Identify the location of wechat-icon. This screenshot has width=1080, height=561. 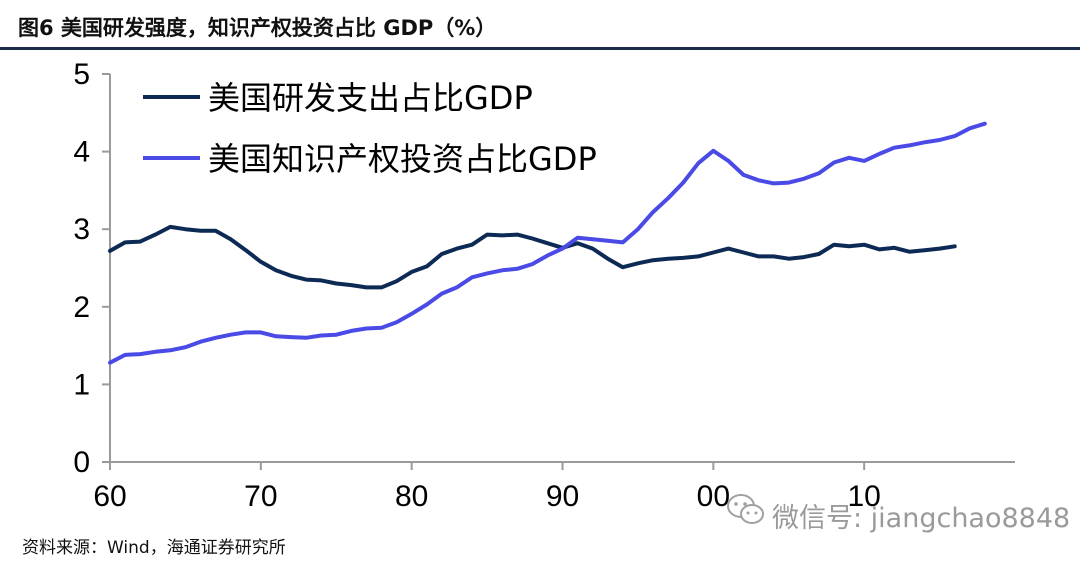
(745, 509).